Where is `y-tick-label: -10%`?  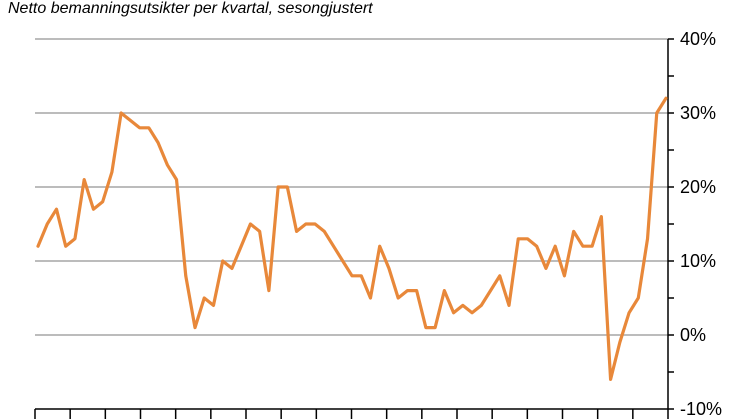
y-tick-label: -10% is located at coordinates (701, 409).